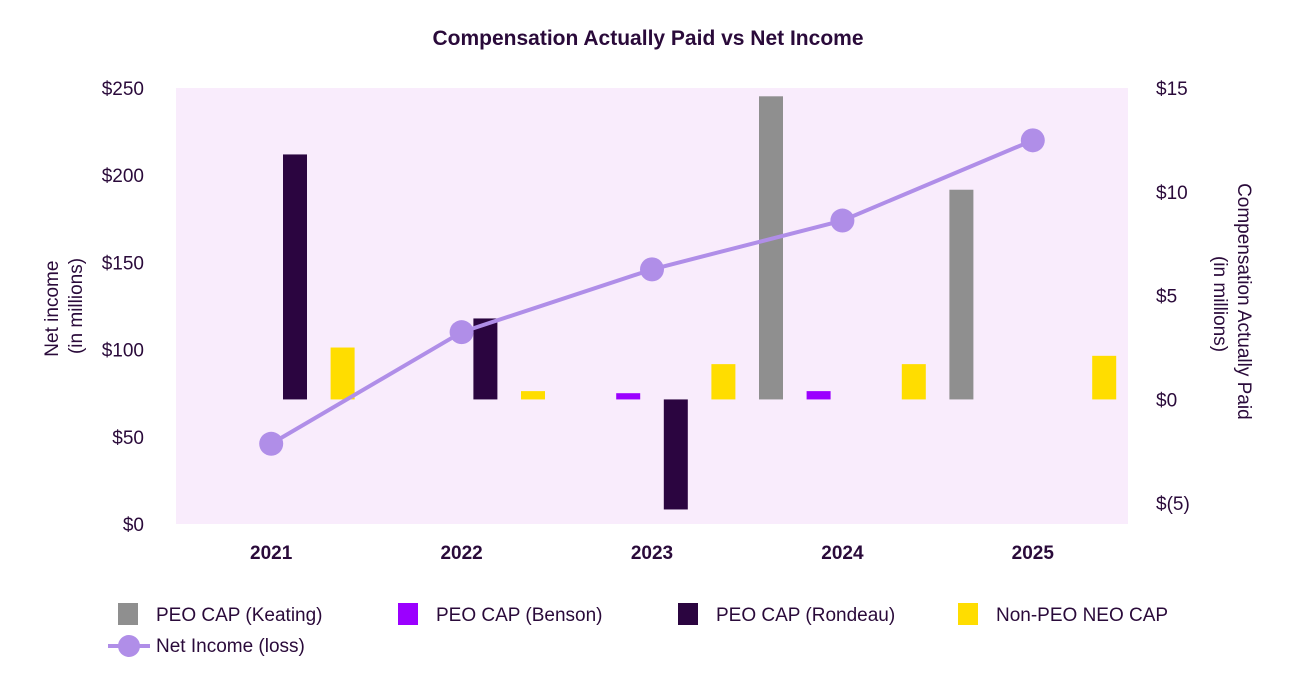  Describe the element at coordinates (295, 277) in the screenshot. I see `bar-peo-cap-rondeau-2021` at that location.